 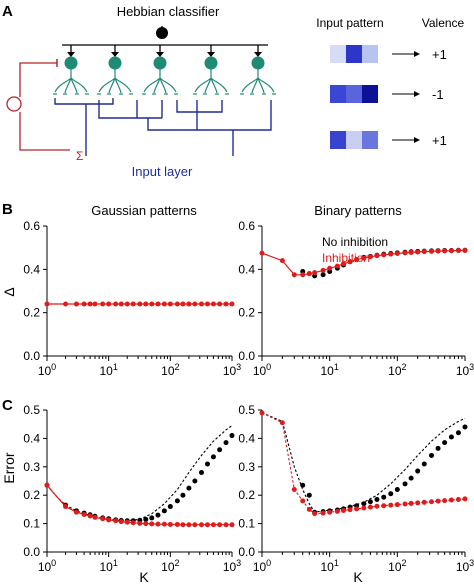 I want to click on classifier-node, so click(x=162, y=33).